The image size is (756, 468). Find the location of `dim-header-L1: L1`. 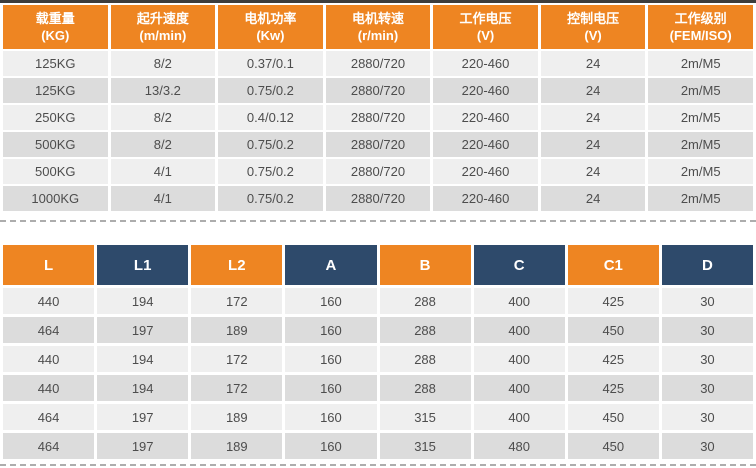

dim-header-L1: L1 is located at coordinates (143, 265).